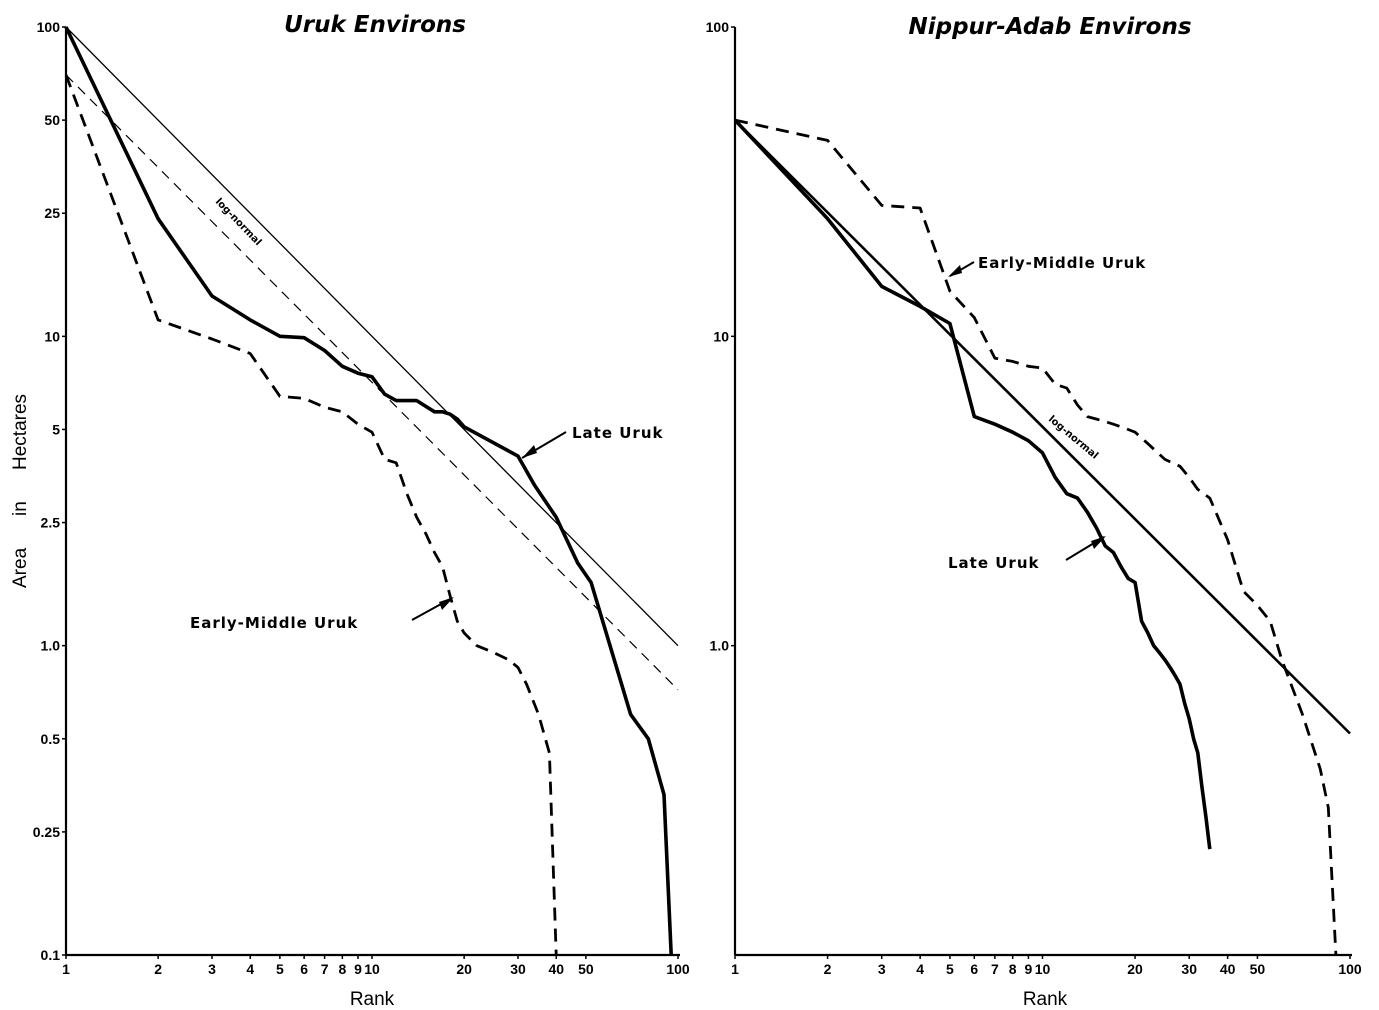 This screenshot has width=1379, height=1010. What do you see at coordinates (56, 429) in the screenshot?
I see `y-tick-label: 5` at bounding box center [56, 429].